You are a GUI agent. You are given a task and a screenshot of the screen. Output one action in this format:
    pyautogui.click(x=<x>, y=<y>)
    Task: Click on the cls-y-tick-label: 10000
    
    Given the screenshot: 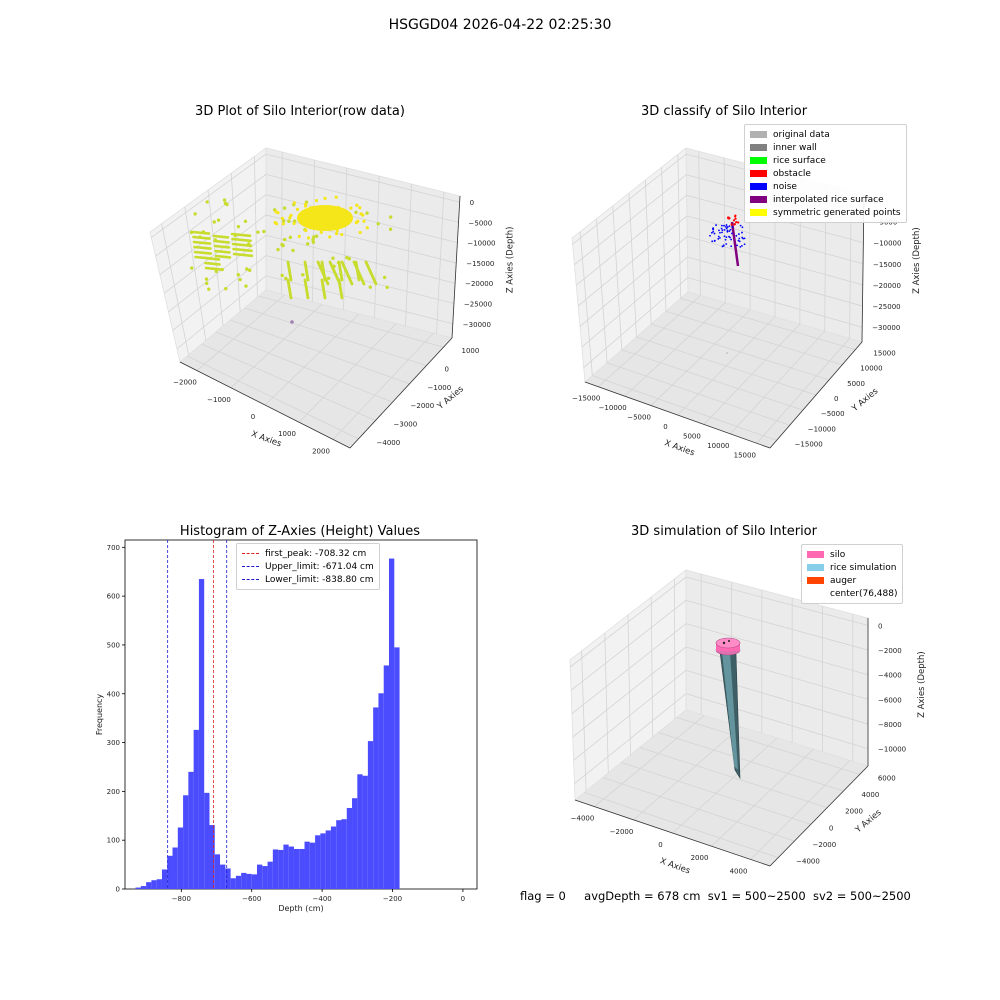 What is the action you would take?
    pyautogui.click(x=871, y=369)
    